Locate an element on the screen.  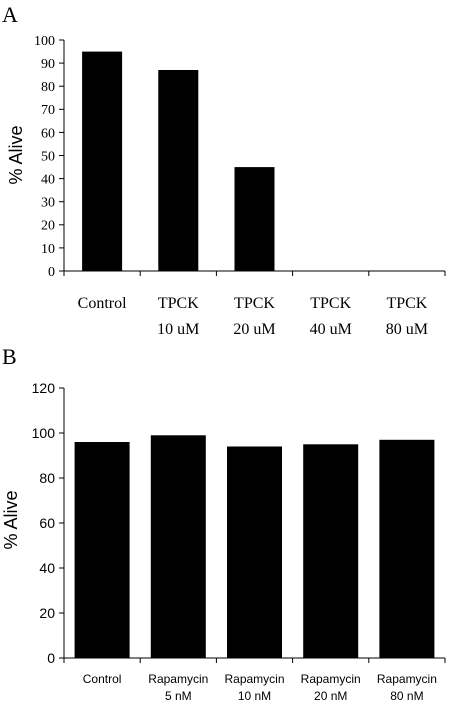
panel-b-category-label-5: Rapamycin is located at coordinates (407, 679).